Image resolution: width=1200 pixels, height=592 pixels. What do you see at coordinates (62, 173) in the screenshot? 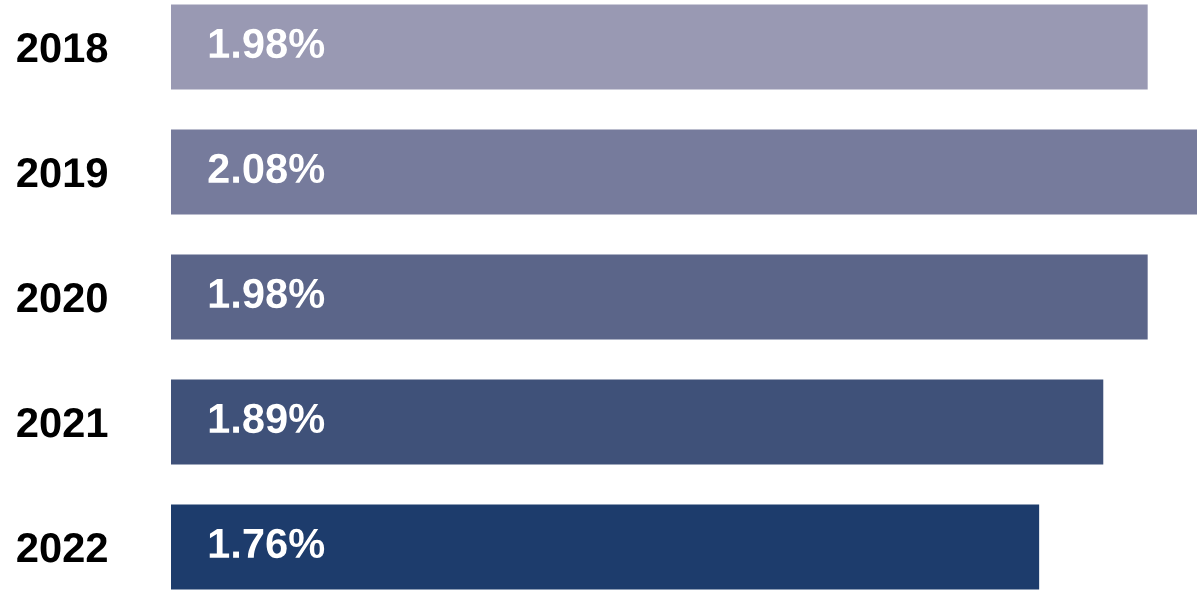
I see `y-tick-label: 2019` at bounding box center [62, 173].